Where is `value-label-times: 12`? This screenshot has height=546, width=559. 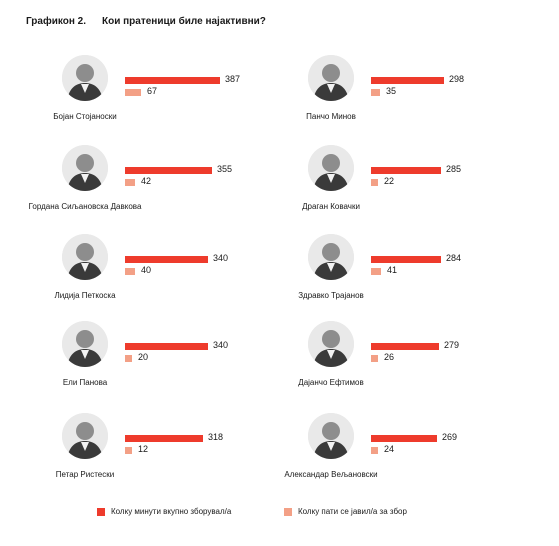
value-label-times: 12 is located at coordinates (143, 449).